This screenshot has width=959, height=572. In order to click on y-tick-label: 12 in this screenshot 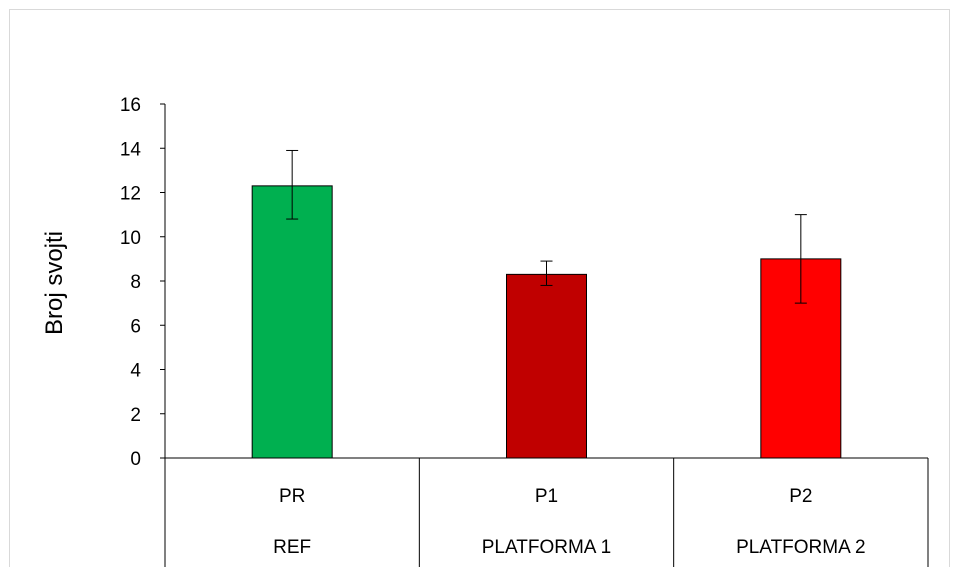, I will do `click(130, 194)`.